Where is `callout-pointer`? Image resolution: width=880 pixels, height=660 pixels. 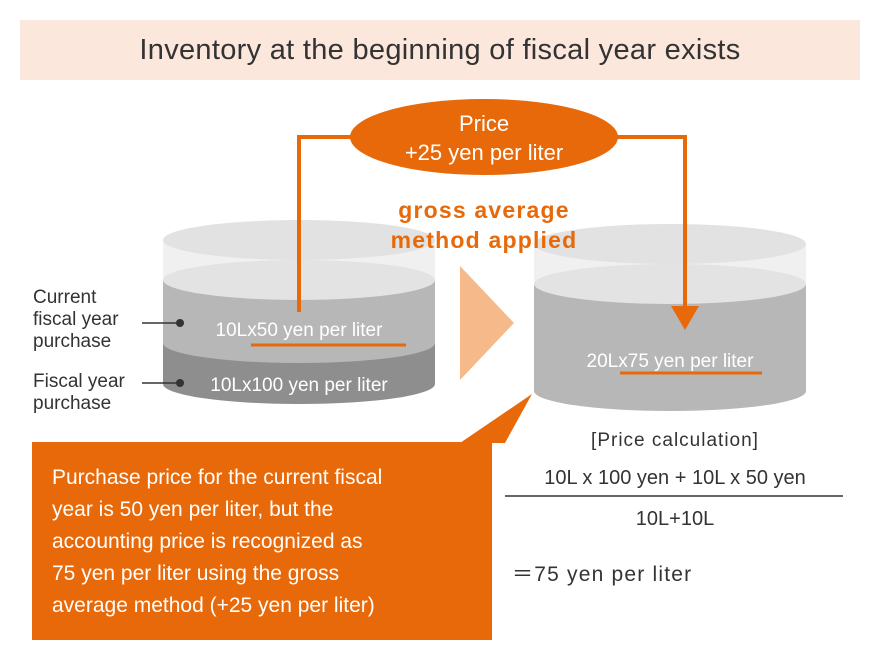
callout-pointer is located at coordinates (496, 418).